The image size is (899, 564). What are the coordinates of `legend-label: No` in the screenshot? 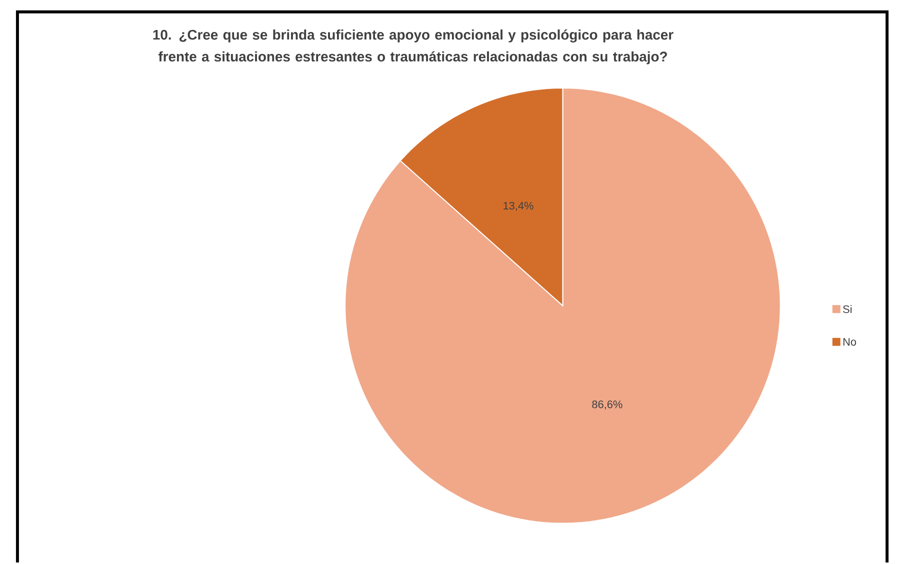 It's located at (849, 342).